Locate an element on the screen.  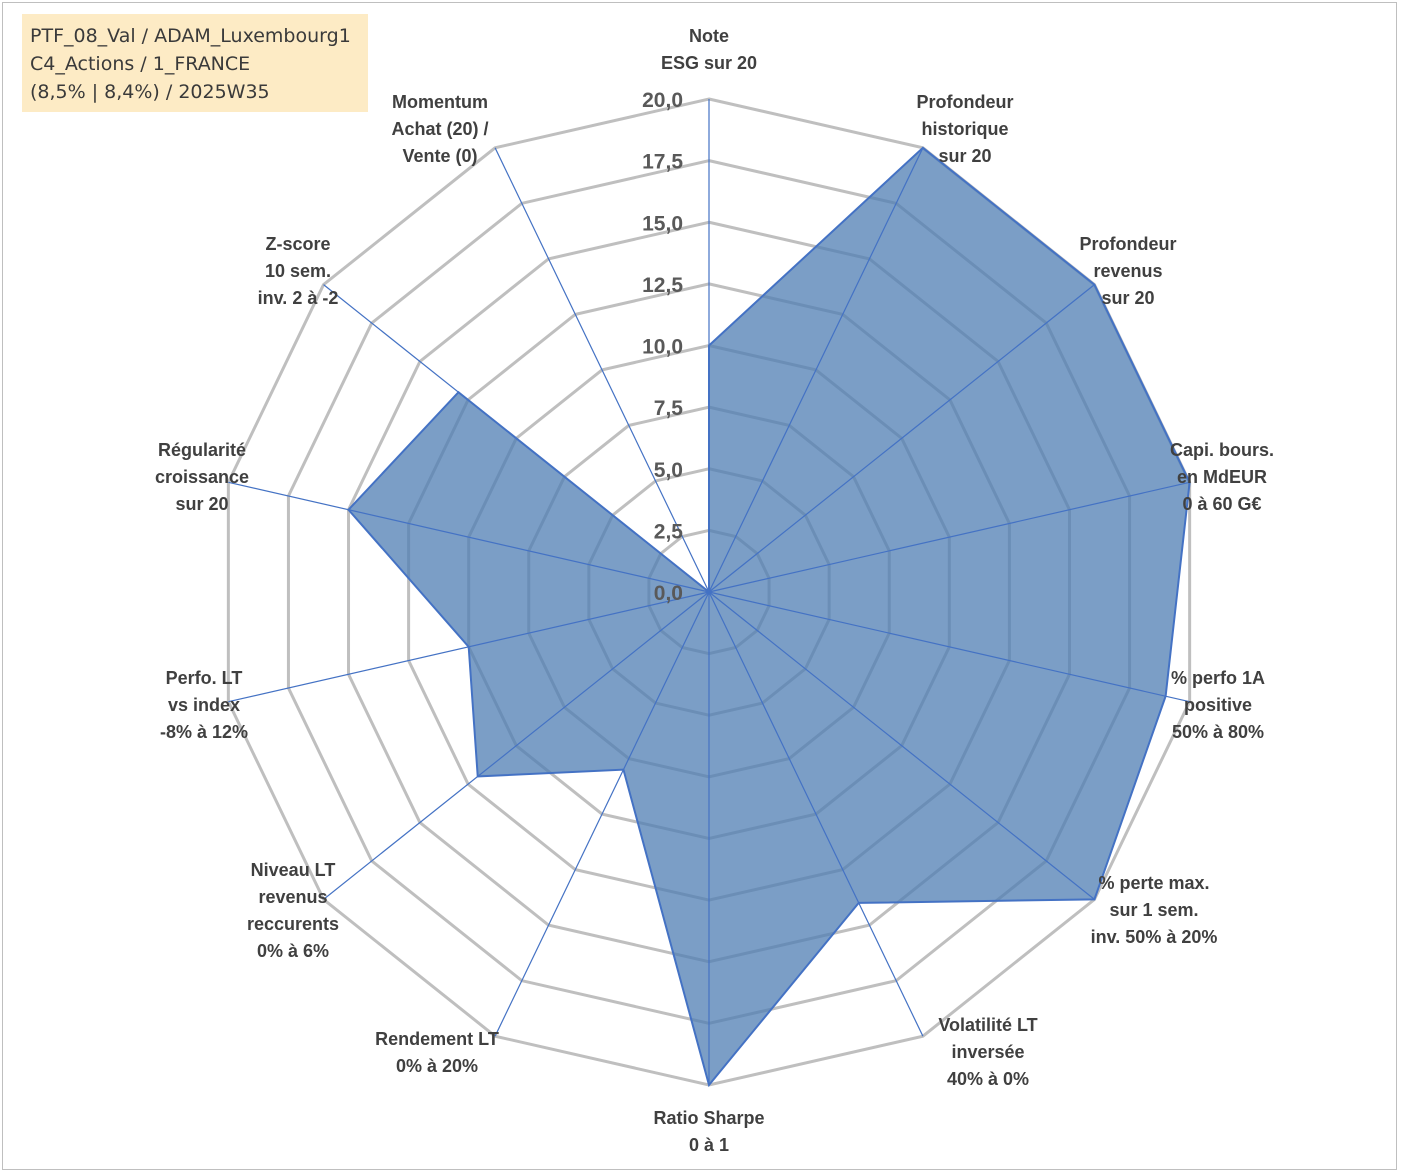
axis-label-line: Perfo. LT is located at coordinates (204, 678).